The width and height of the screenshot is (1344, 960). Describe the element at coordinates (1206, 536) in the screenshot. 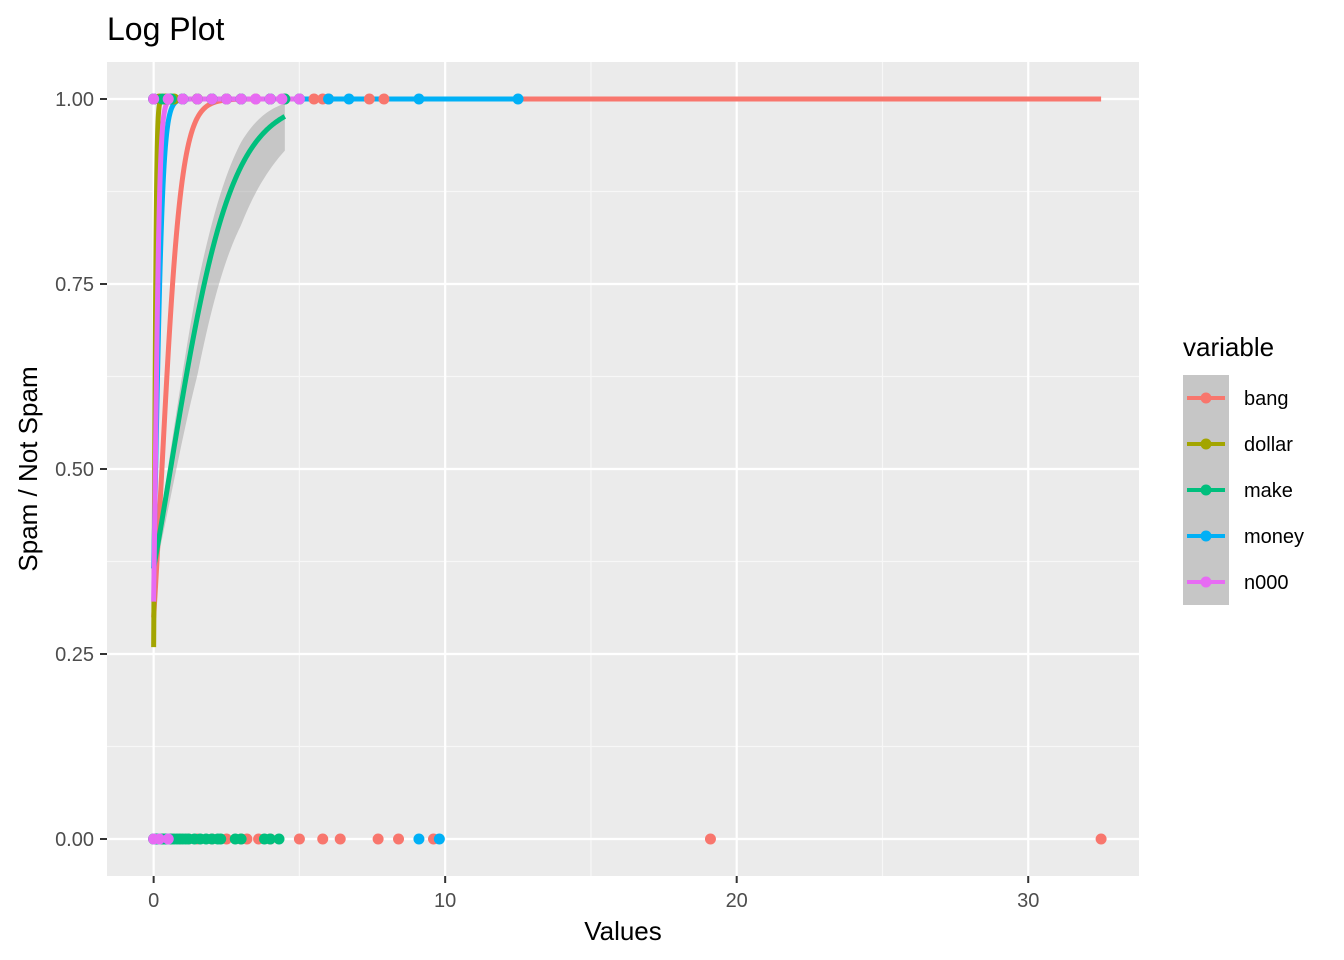

I see `legend-key-point-money` at that location.